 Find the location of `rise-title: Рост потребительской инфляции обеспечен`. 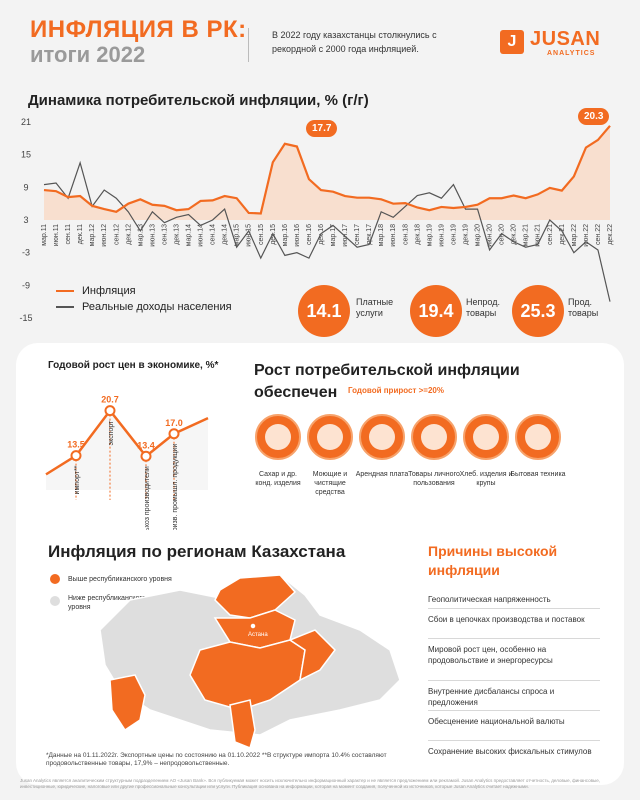

rise-title: Рост потребительской инфляции обеспечен is located at coordinates (394, 382).